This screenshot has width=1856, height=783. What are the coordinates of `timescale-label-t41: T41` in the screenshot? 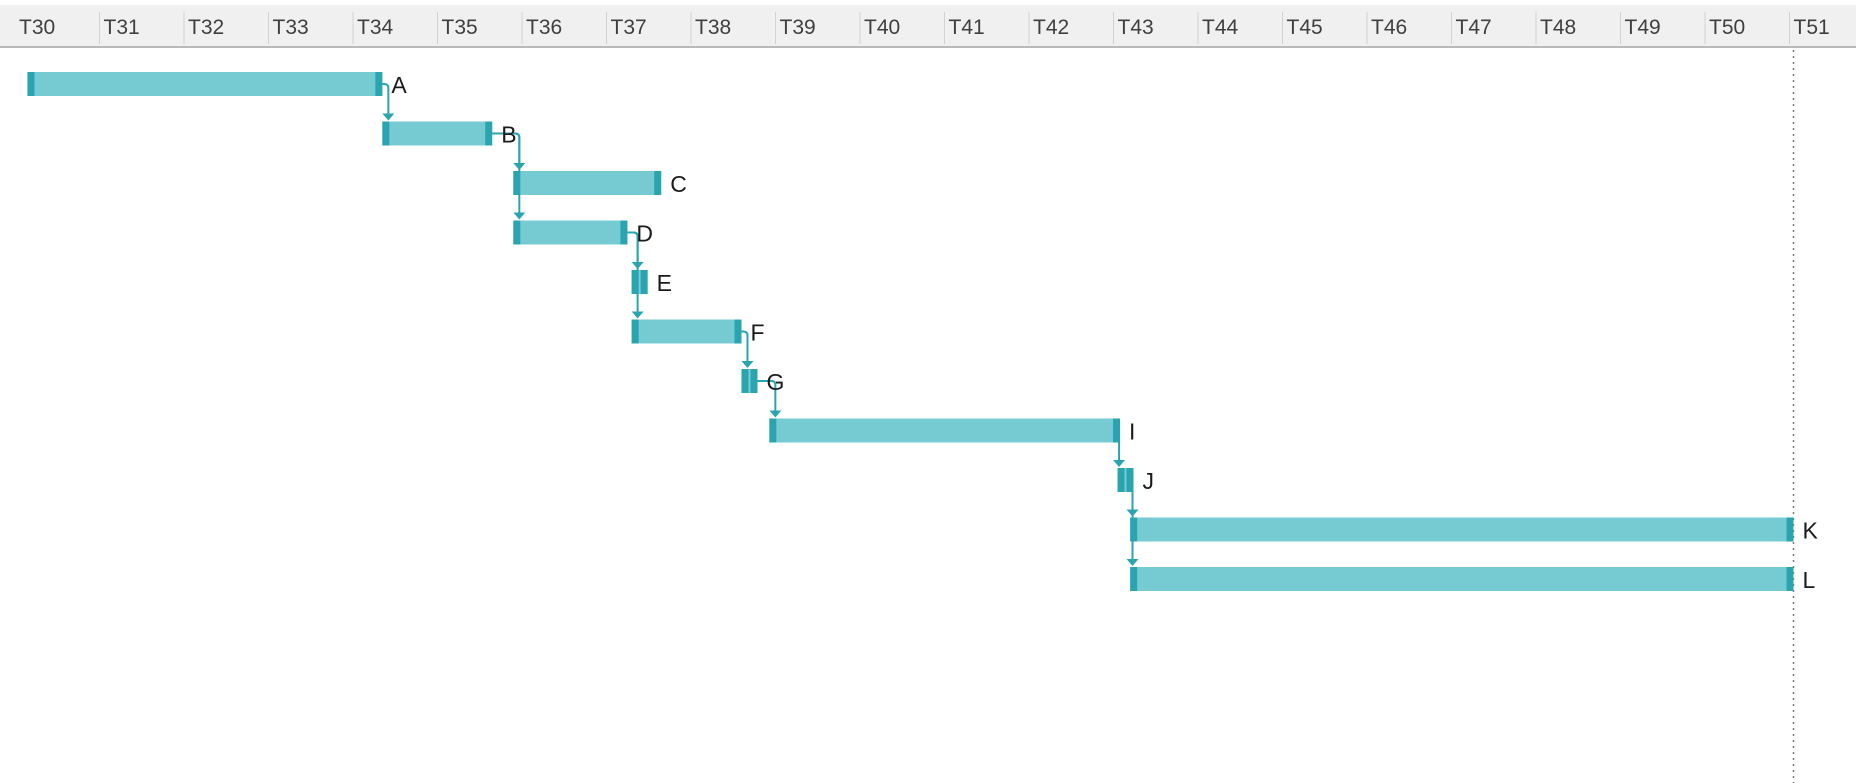 It's located at (967, 27).